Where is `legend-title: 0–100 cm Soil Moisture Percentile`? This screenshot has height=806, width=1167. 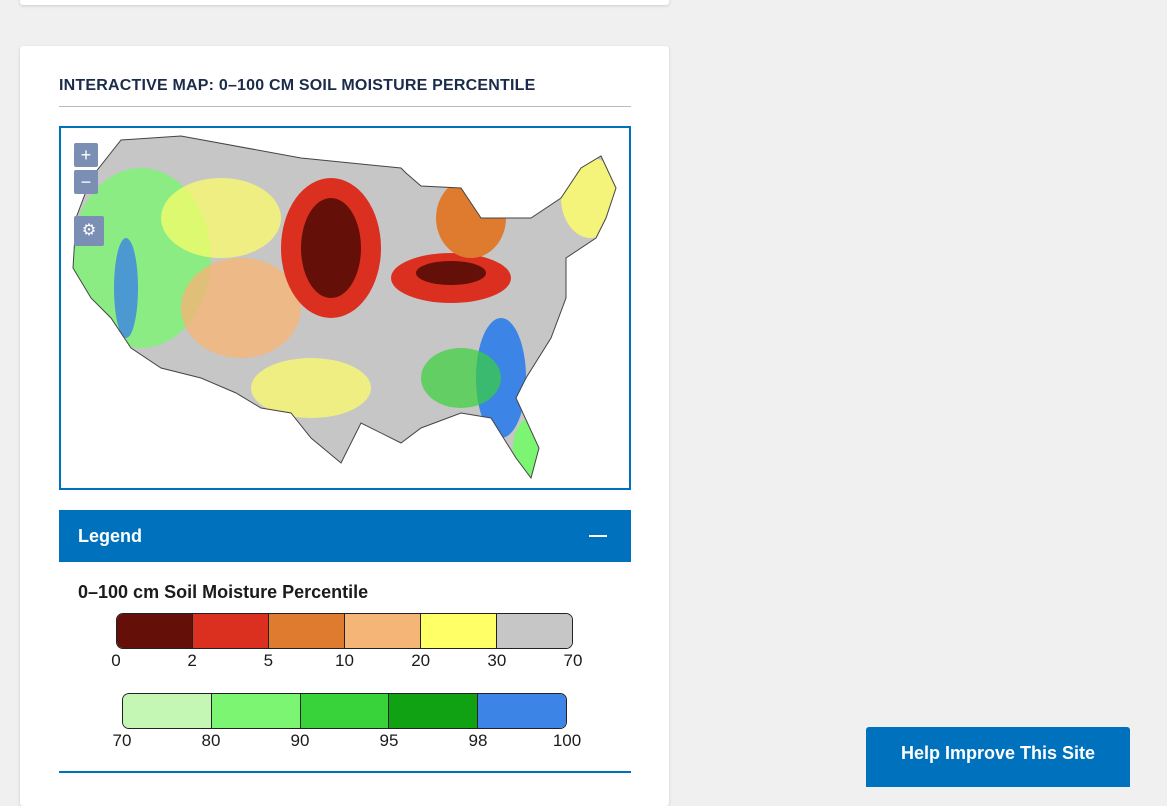 legend-title: 0–100 cm Soil Moisture Percentile is located at coordinates (223, 592).